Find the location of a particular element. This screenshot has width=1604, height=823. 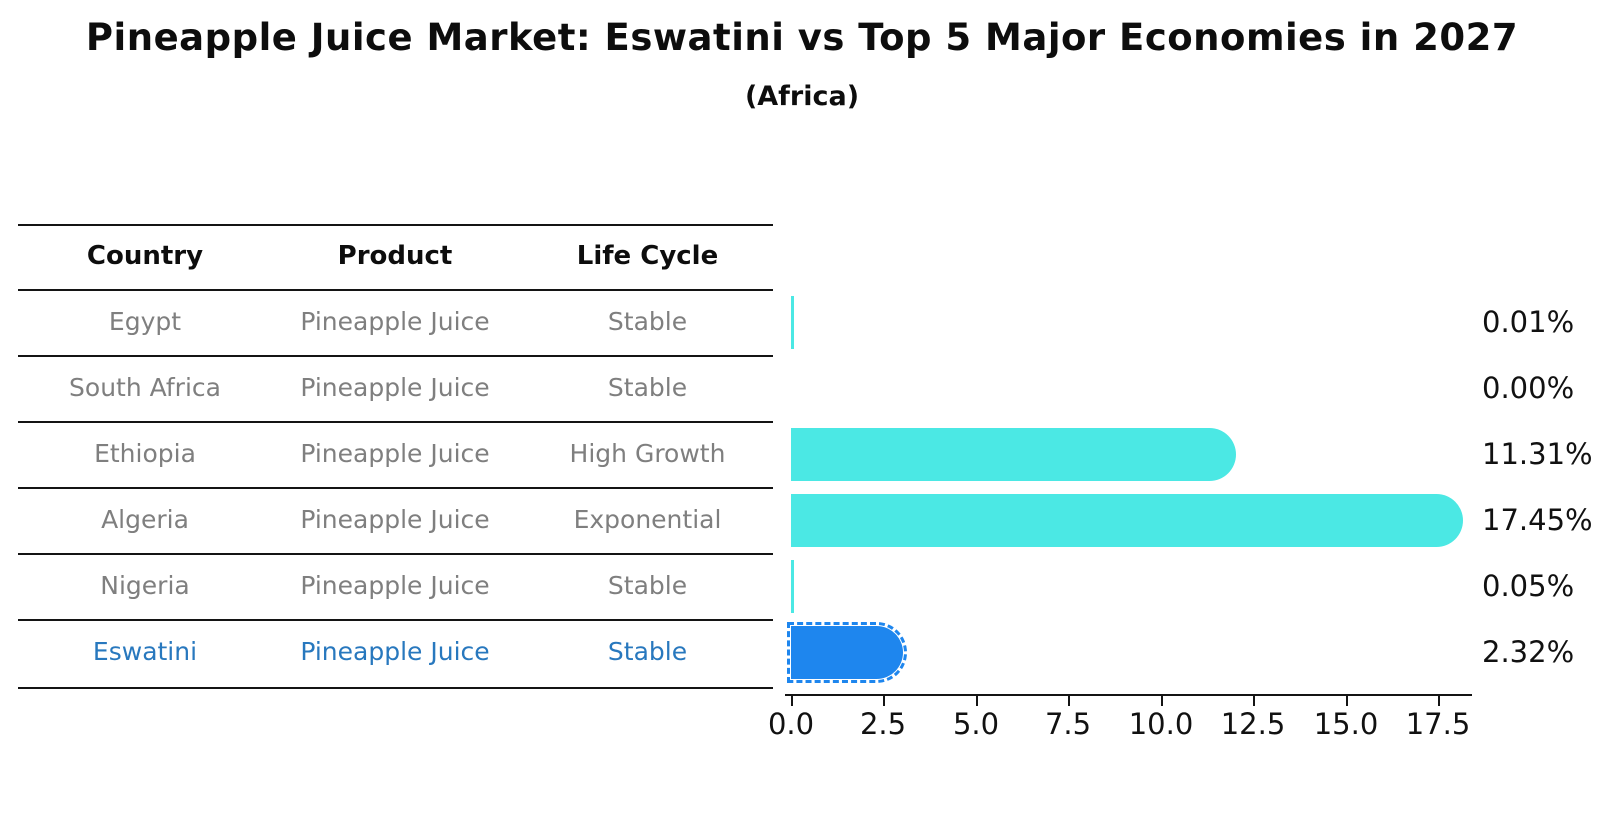

x-axis-tick-label: 5.0 is located at coordinates (976, 724).